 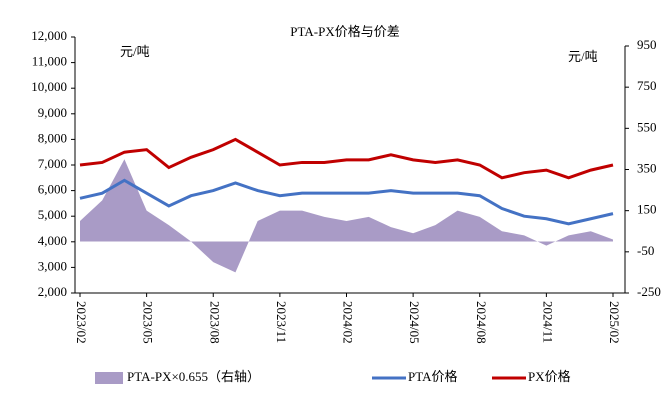 What do you see at coordinates (214, 322) in the screenshot?
I see `x-tick-label: 2023/08` at bounding box center [214, 322].